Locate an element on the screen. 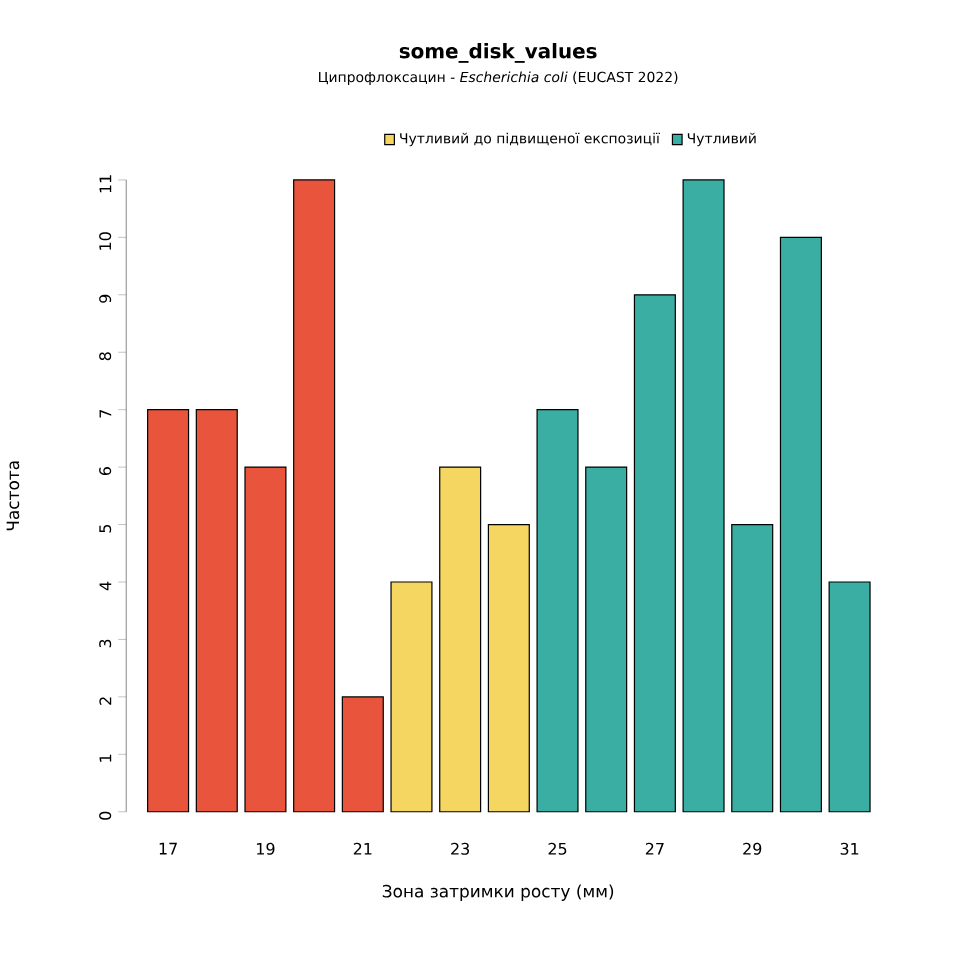  y-axis-title: Частота is located at coordinates (13, 496).